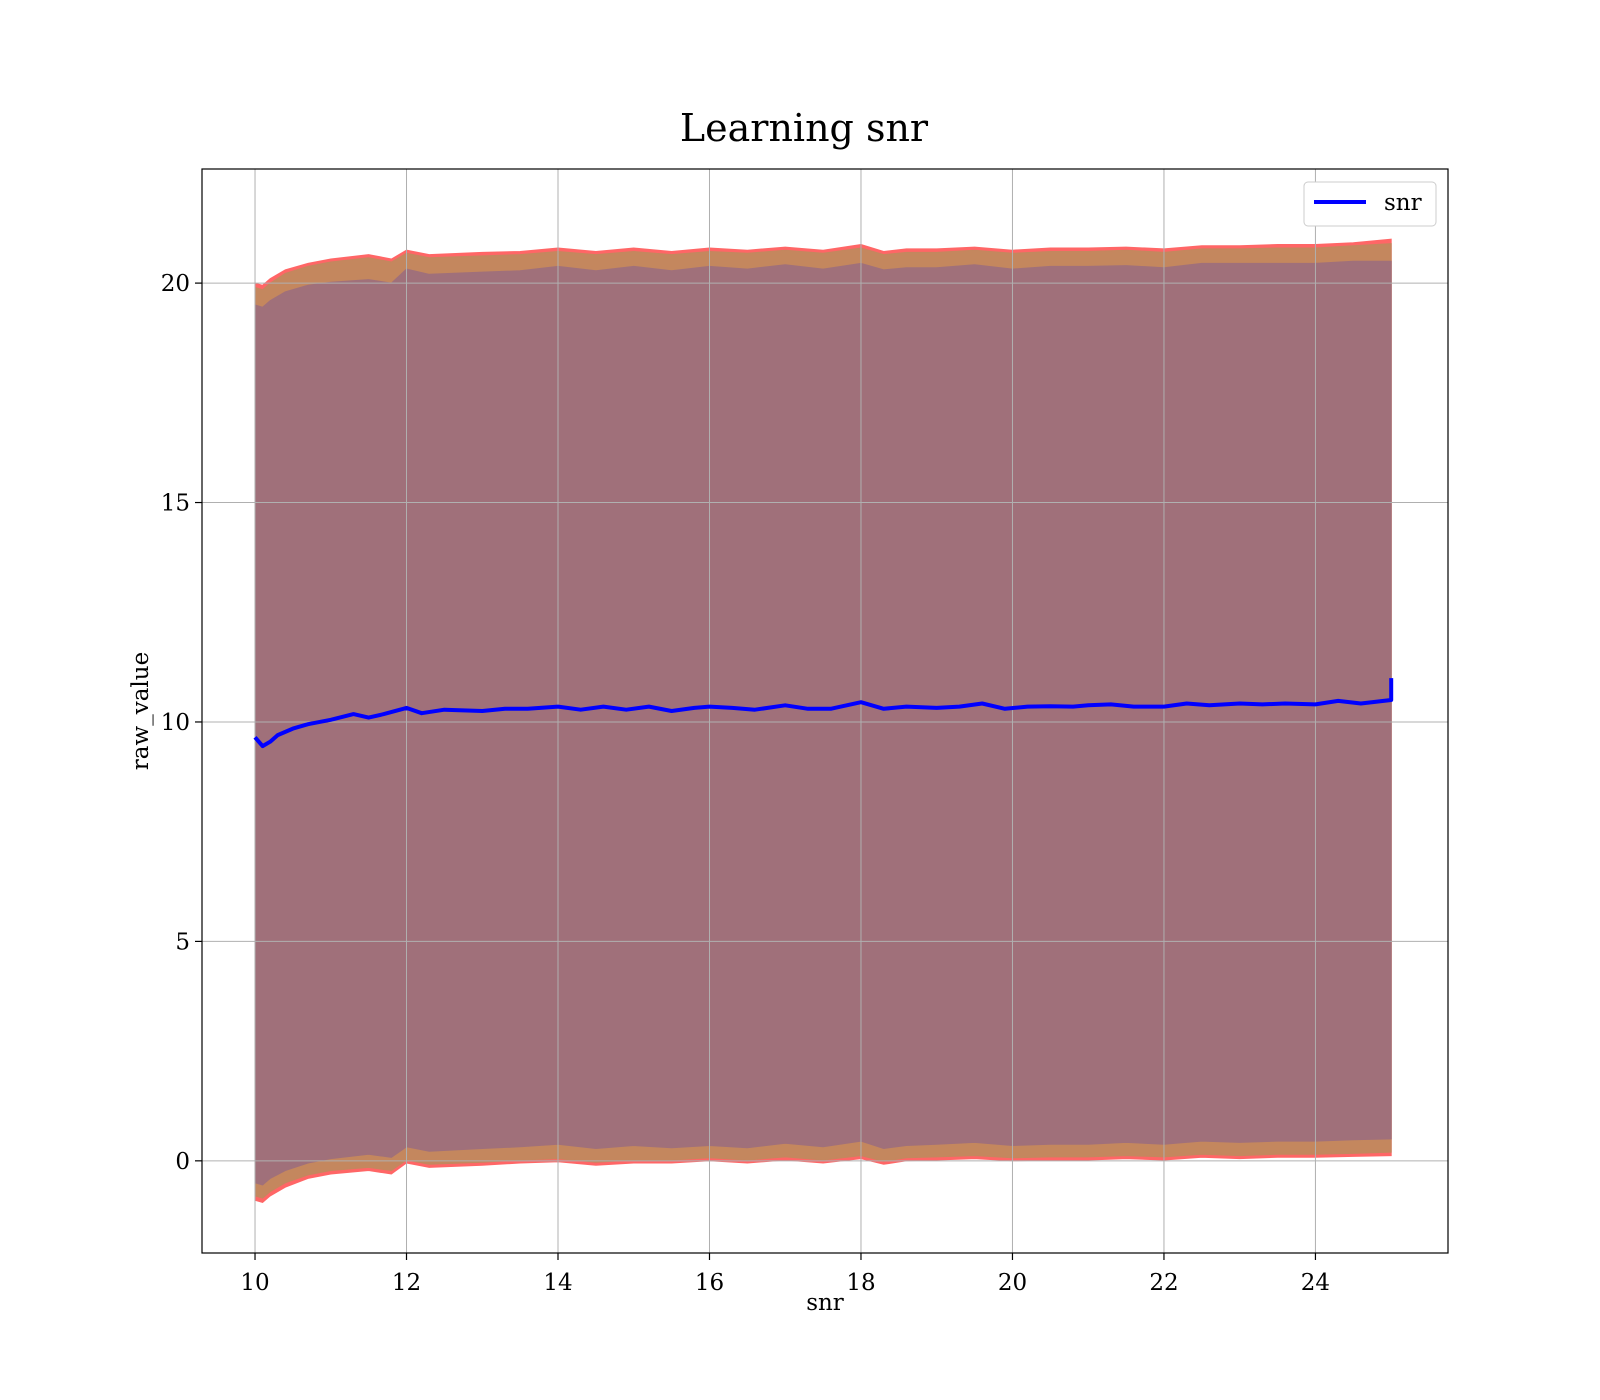 This screenshot has height=1400, width=1600. I want to click on legend-label-snr: snr, so click(1403, 203).